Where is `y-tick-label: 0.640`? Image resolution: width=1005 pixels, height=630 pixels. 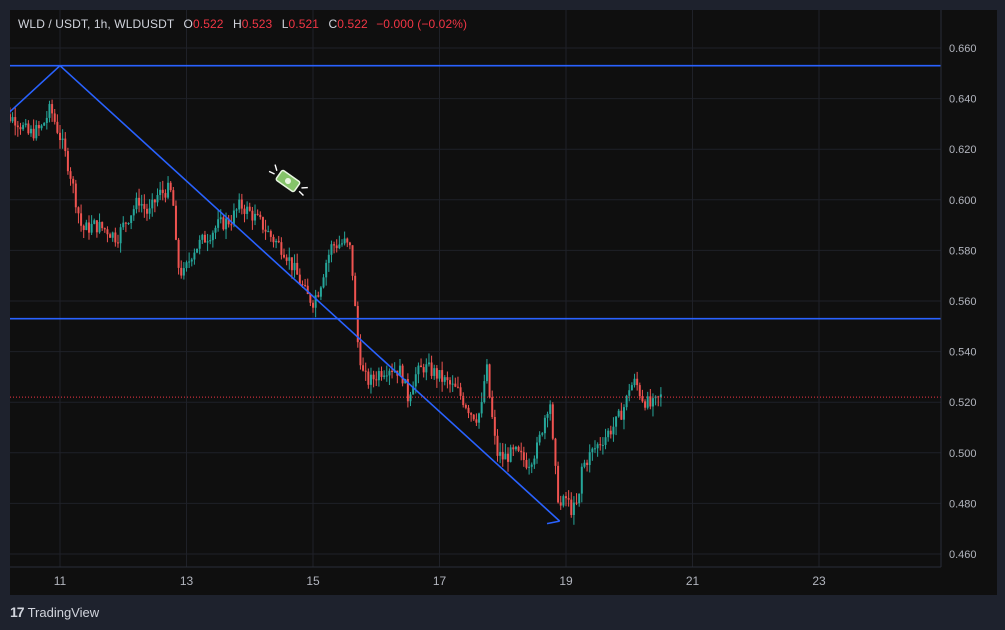 y-tick-label: 0.640 is located at coordinates (963, 100).